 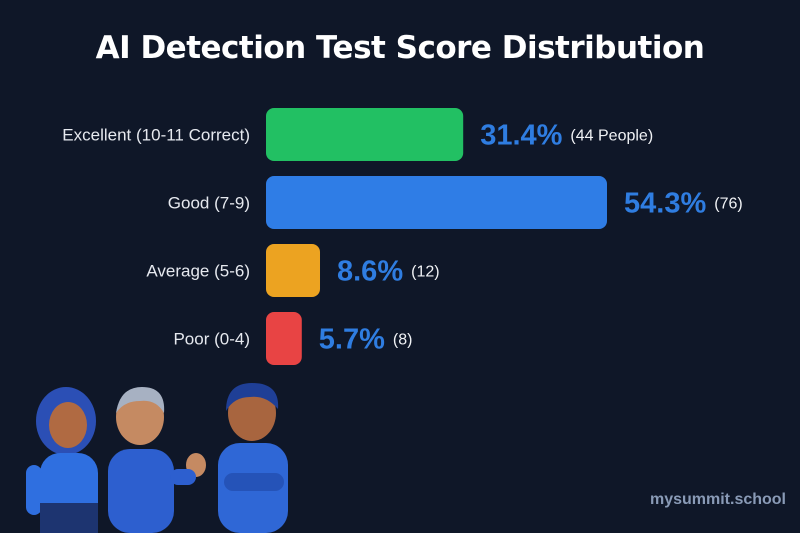 I want to click on value-label: 54.3%, so click(x=665, y=204).